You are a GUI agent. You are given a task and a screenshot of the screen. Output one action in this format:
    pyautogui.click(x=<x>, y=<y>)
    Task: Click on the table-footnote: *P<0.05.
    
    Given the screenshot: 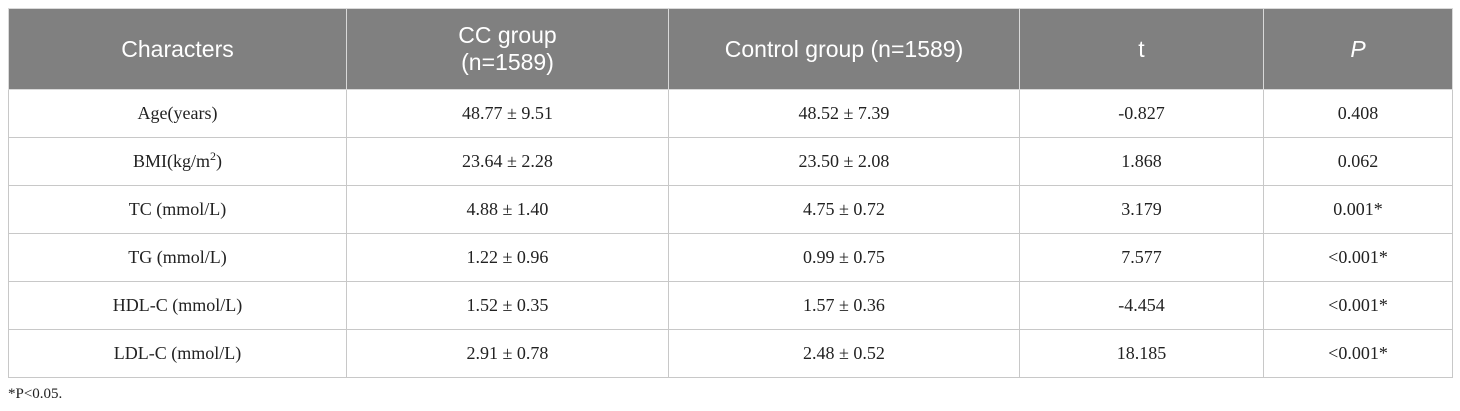 What is the action you would take?
    pyautogui.click(x=35, y=394)
    